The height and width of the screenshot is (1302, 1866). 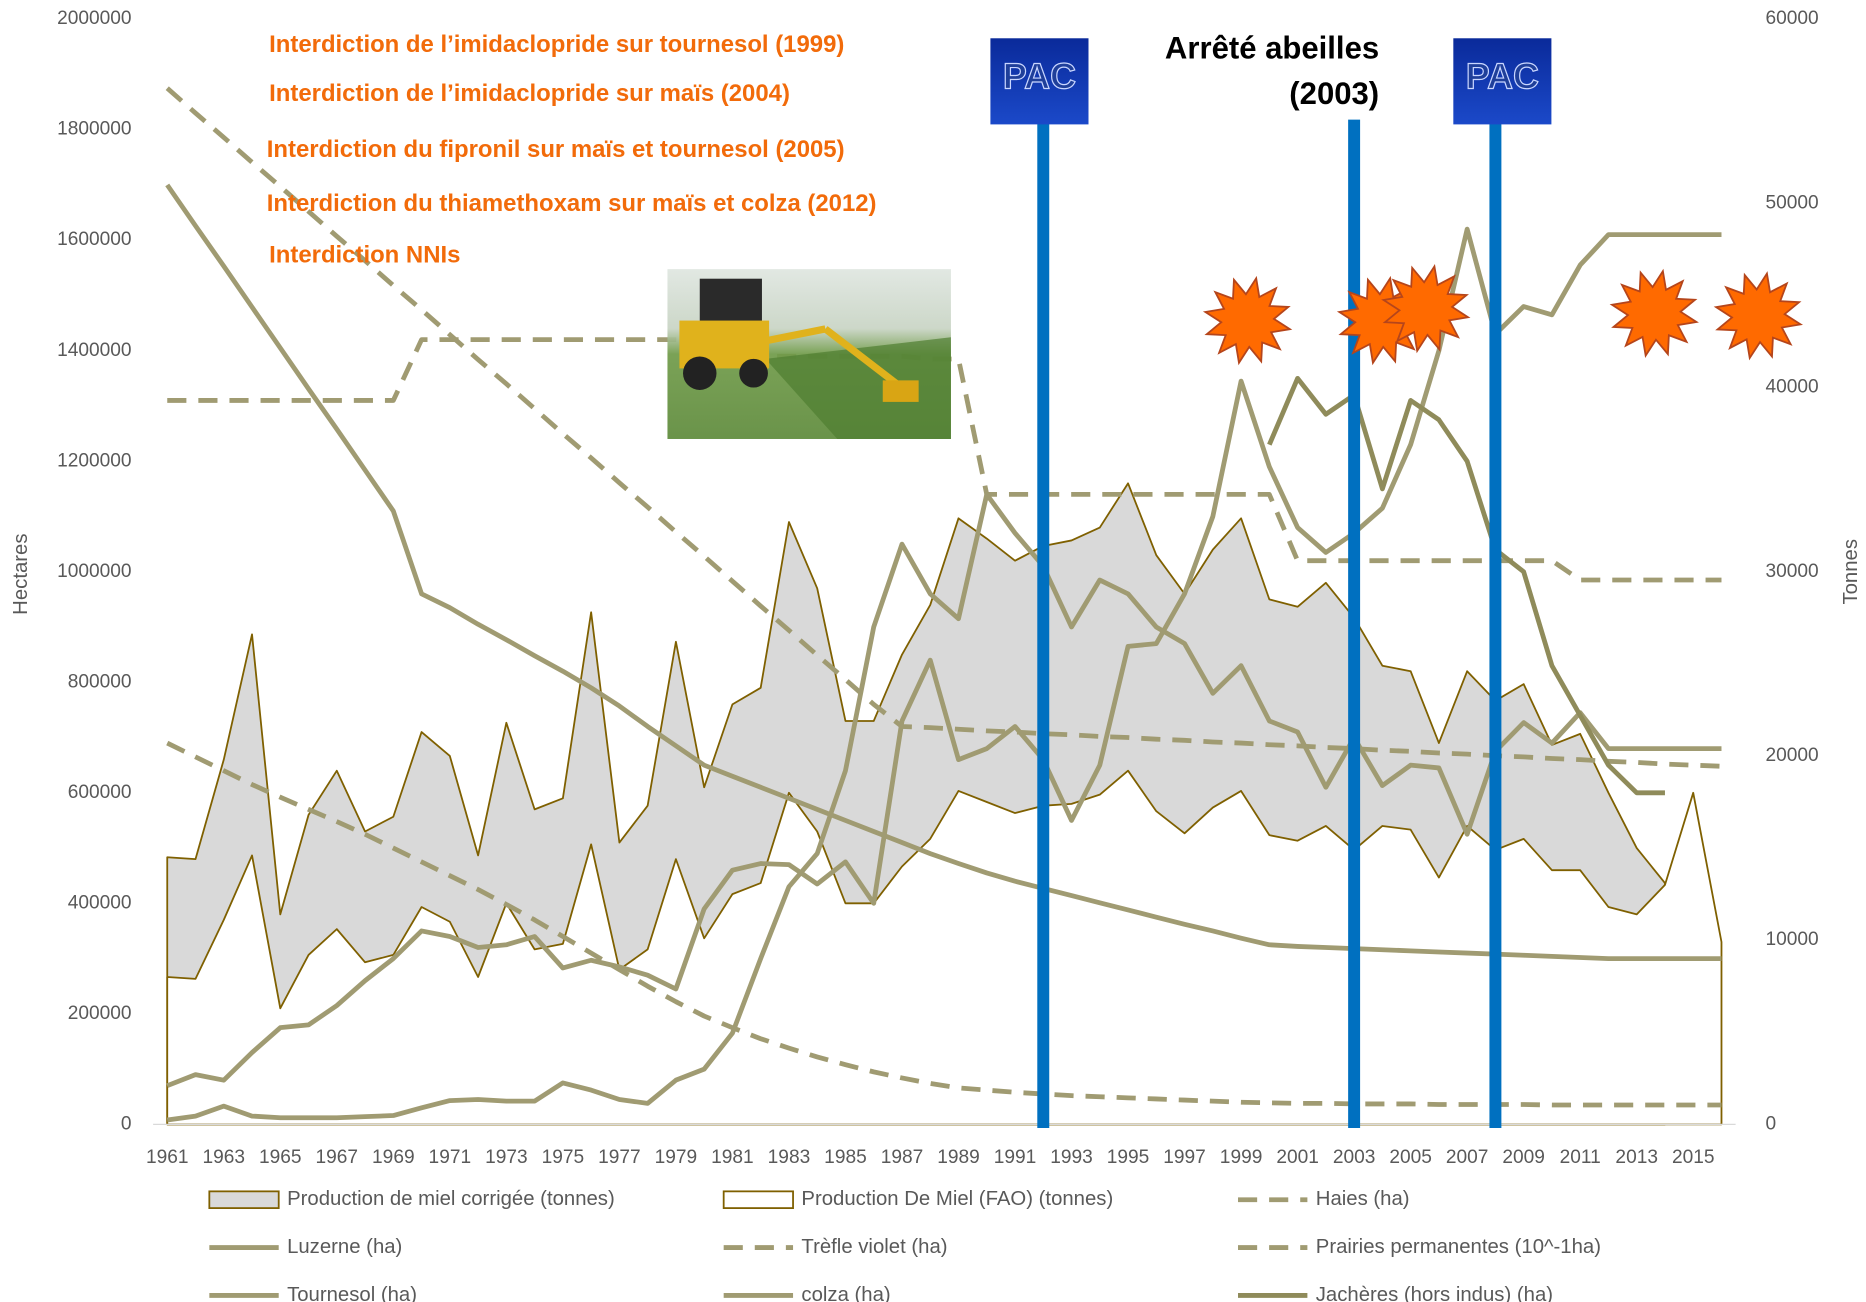 I want to click on x-tick-label: 1989, so click(x=958, y=1157).